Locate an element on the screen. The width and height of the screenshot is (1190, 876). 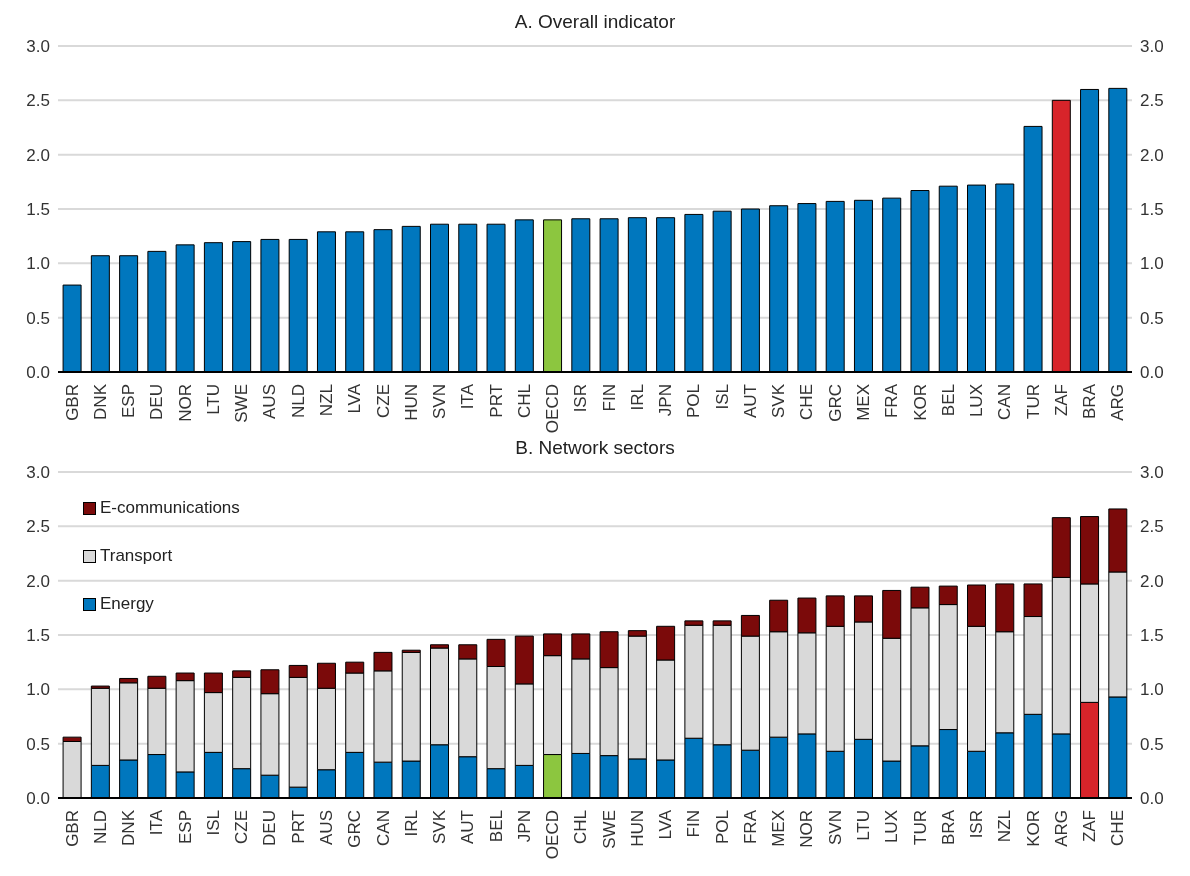
x-tick-label: CAN is located at coordinates (383, 828).